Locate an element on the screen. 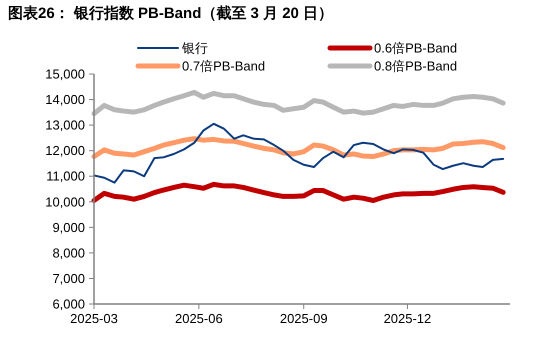 The height and width of the screenshot is (362, 534). x-tick-label: 2025-12 is located at coordinates (408, 318).